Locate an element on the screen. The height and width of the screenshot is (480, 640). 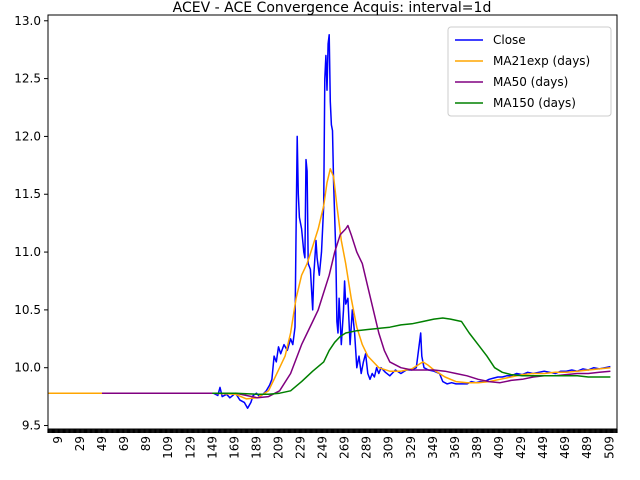
x-tick-label: 489 is located at coordinates (587, 447).